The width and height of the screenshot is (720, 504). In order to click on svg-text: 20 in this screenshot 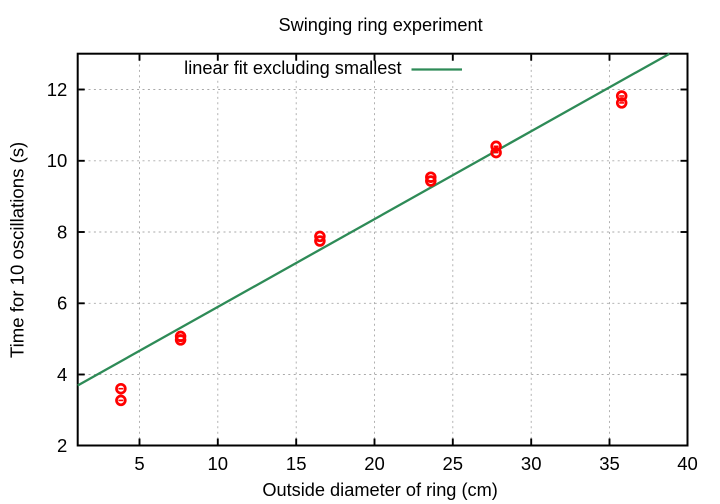, I will do `click(374, 463)`.